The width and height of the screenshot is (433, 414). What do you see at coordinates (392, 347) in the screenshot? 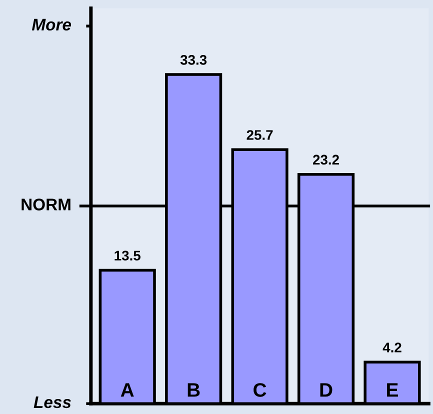
I see `data-label: 4.2` at bounding box center [392, 347].